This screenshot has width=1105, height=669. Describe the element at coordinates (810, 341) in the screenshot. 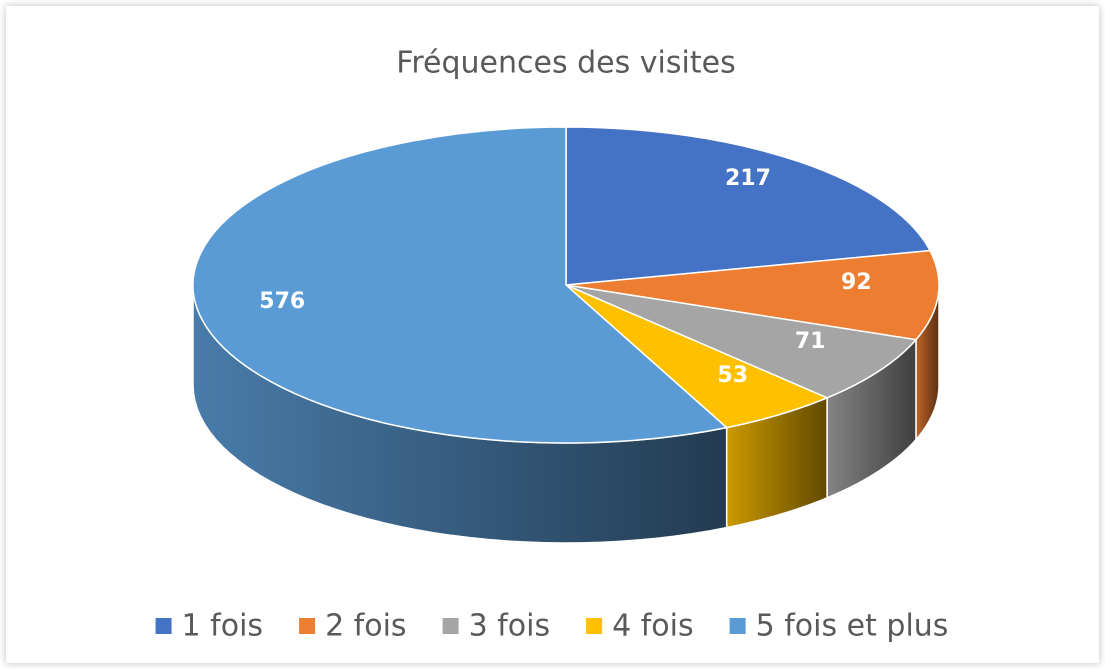

I see `data-label: 71` at that location.